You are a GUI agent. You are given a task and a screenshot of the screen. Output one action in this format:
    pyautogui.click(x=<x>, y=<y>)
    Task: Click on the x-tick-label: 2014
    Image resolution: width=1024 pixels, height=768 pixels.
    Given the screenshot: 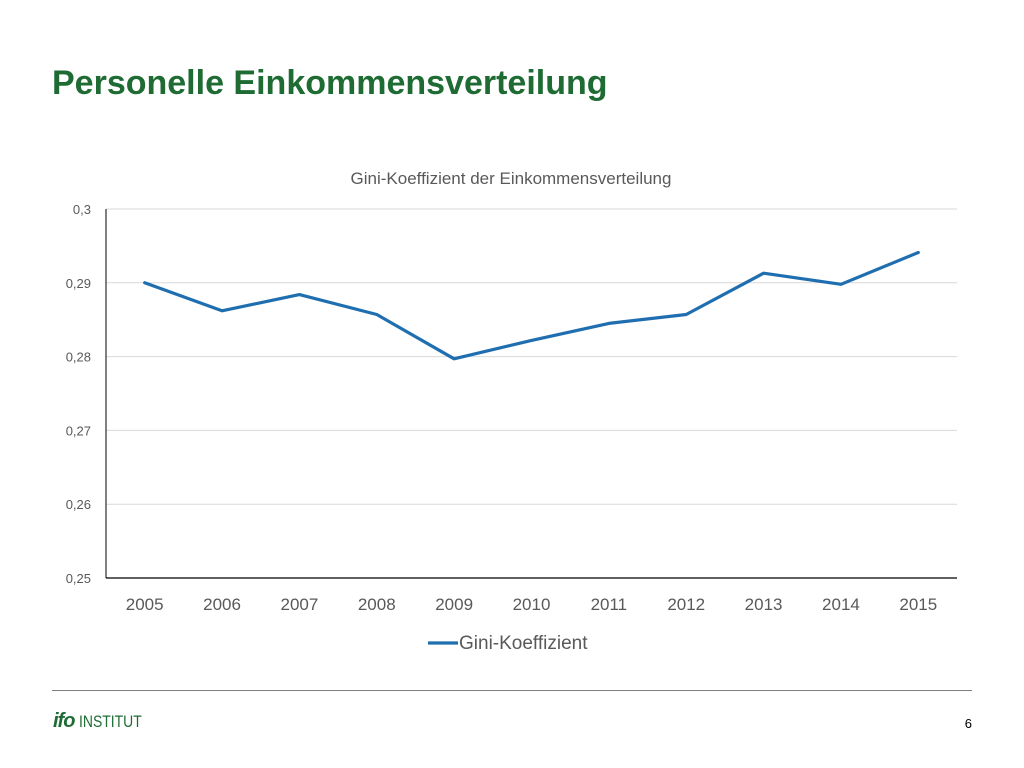 What is the action you would take?
    pyautogui.click(x=841, y=604)
    